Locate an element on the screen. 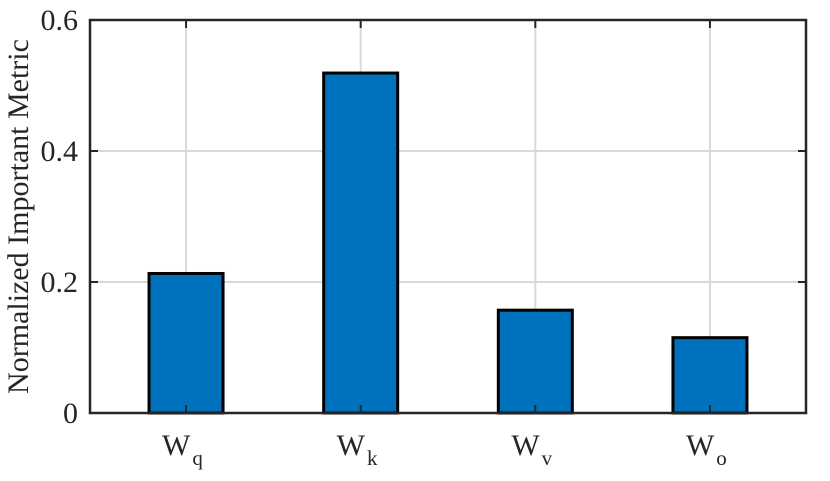 This screenshot has width=830, height=481. y-tick-label: 0 is located at coordinates (70, 413).